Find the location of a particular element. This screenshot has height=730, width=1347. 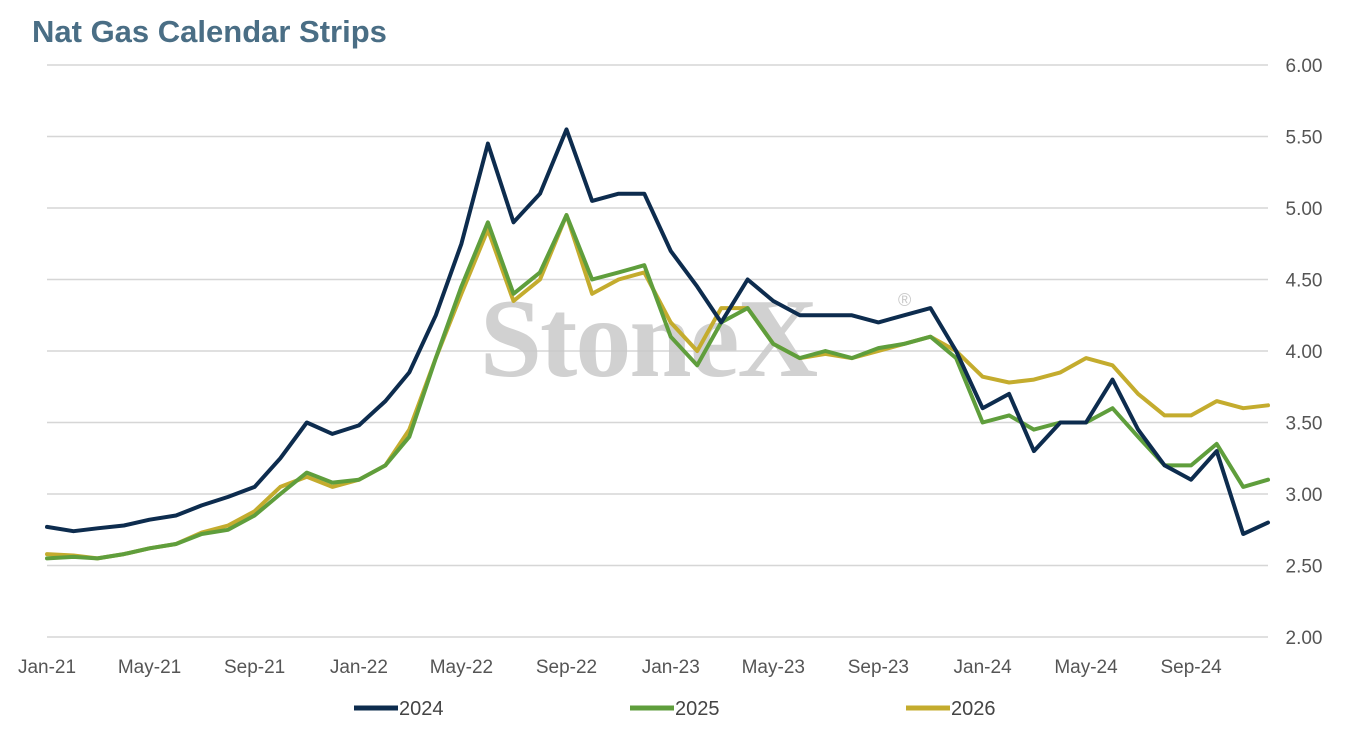

x-tick-label: Jan-23 is located at coordinates (671, 667).